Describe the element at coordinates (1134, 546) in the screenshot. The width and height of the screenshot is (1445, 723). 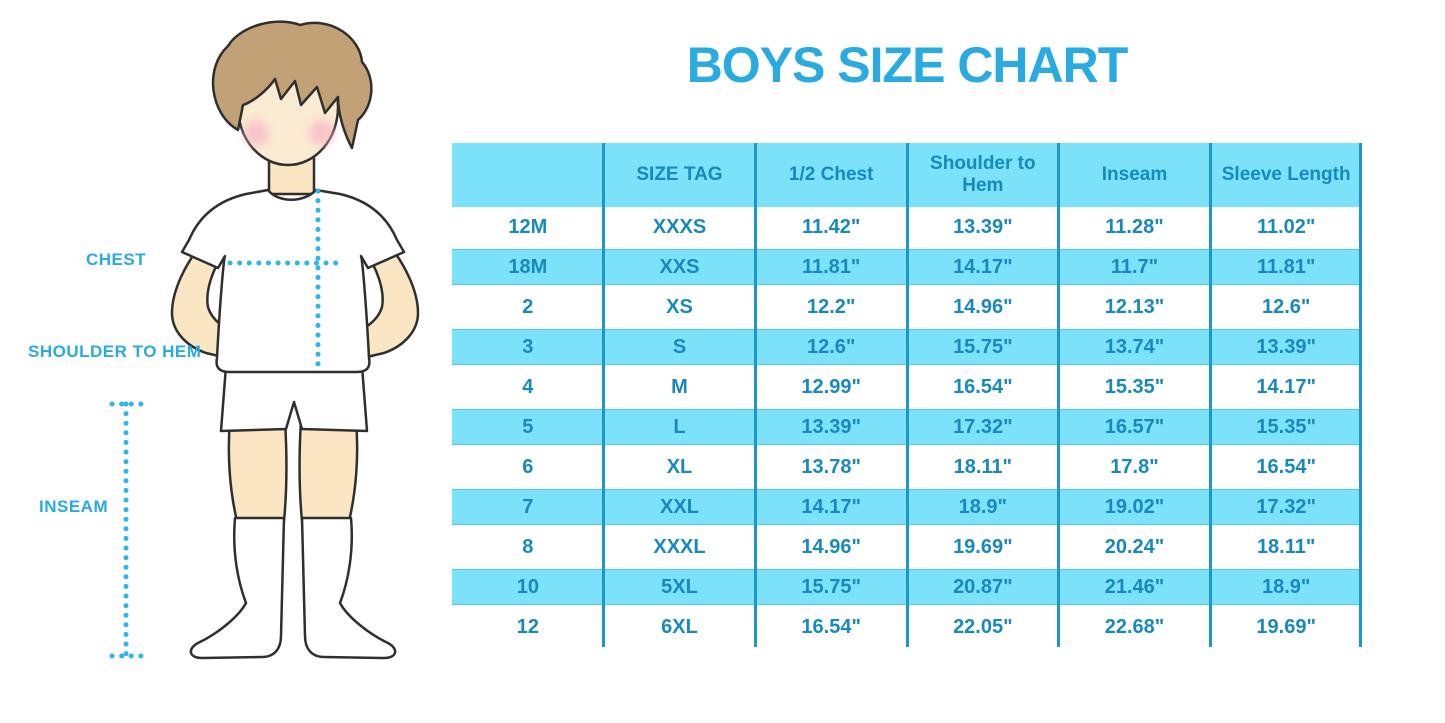
I see `measurement-cell: 20.24"` at that location.